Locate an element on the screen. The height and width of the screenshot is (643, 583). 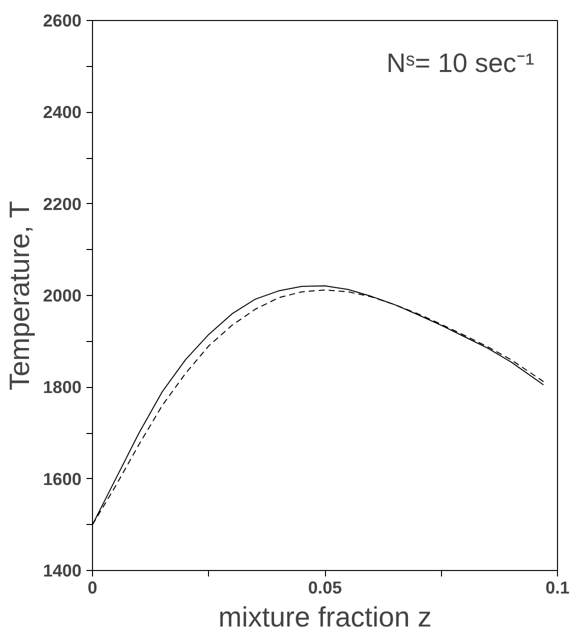
y-tick-label: 2200 is located at coordinates (62, 204).